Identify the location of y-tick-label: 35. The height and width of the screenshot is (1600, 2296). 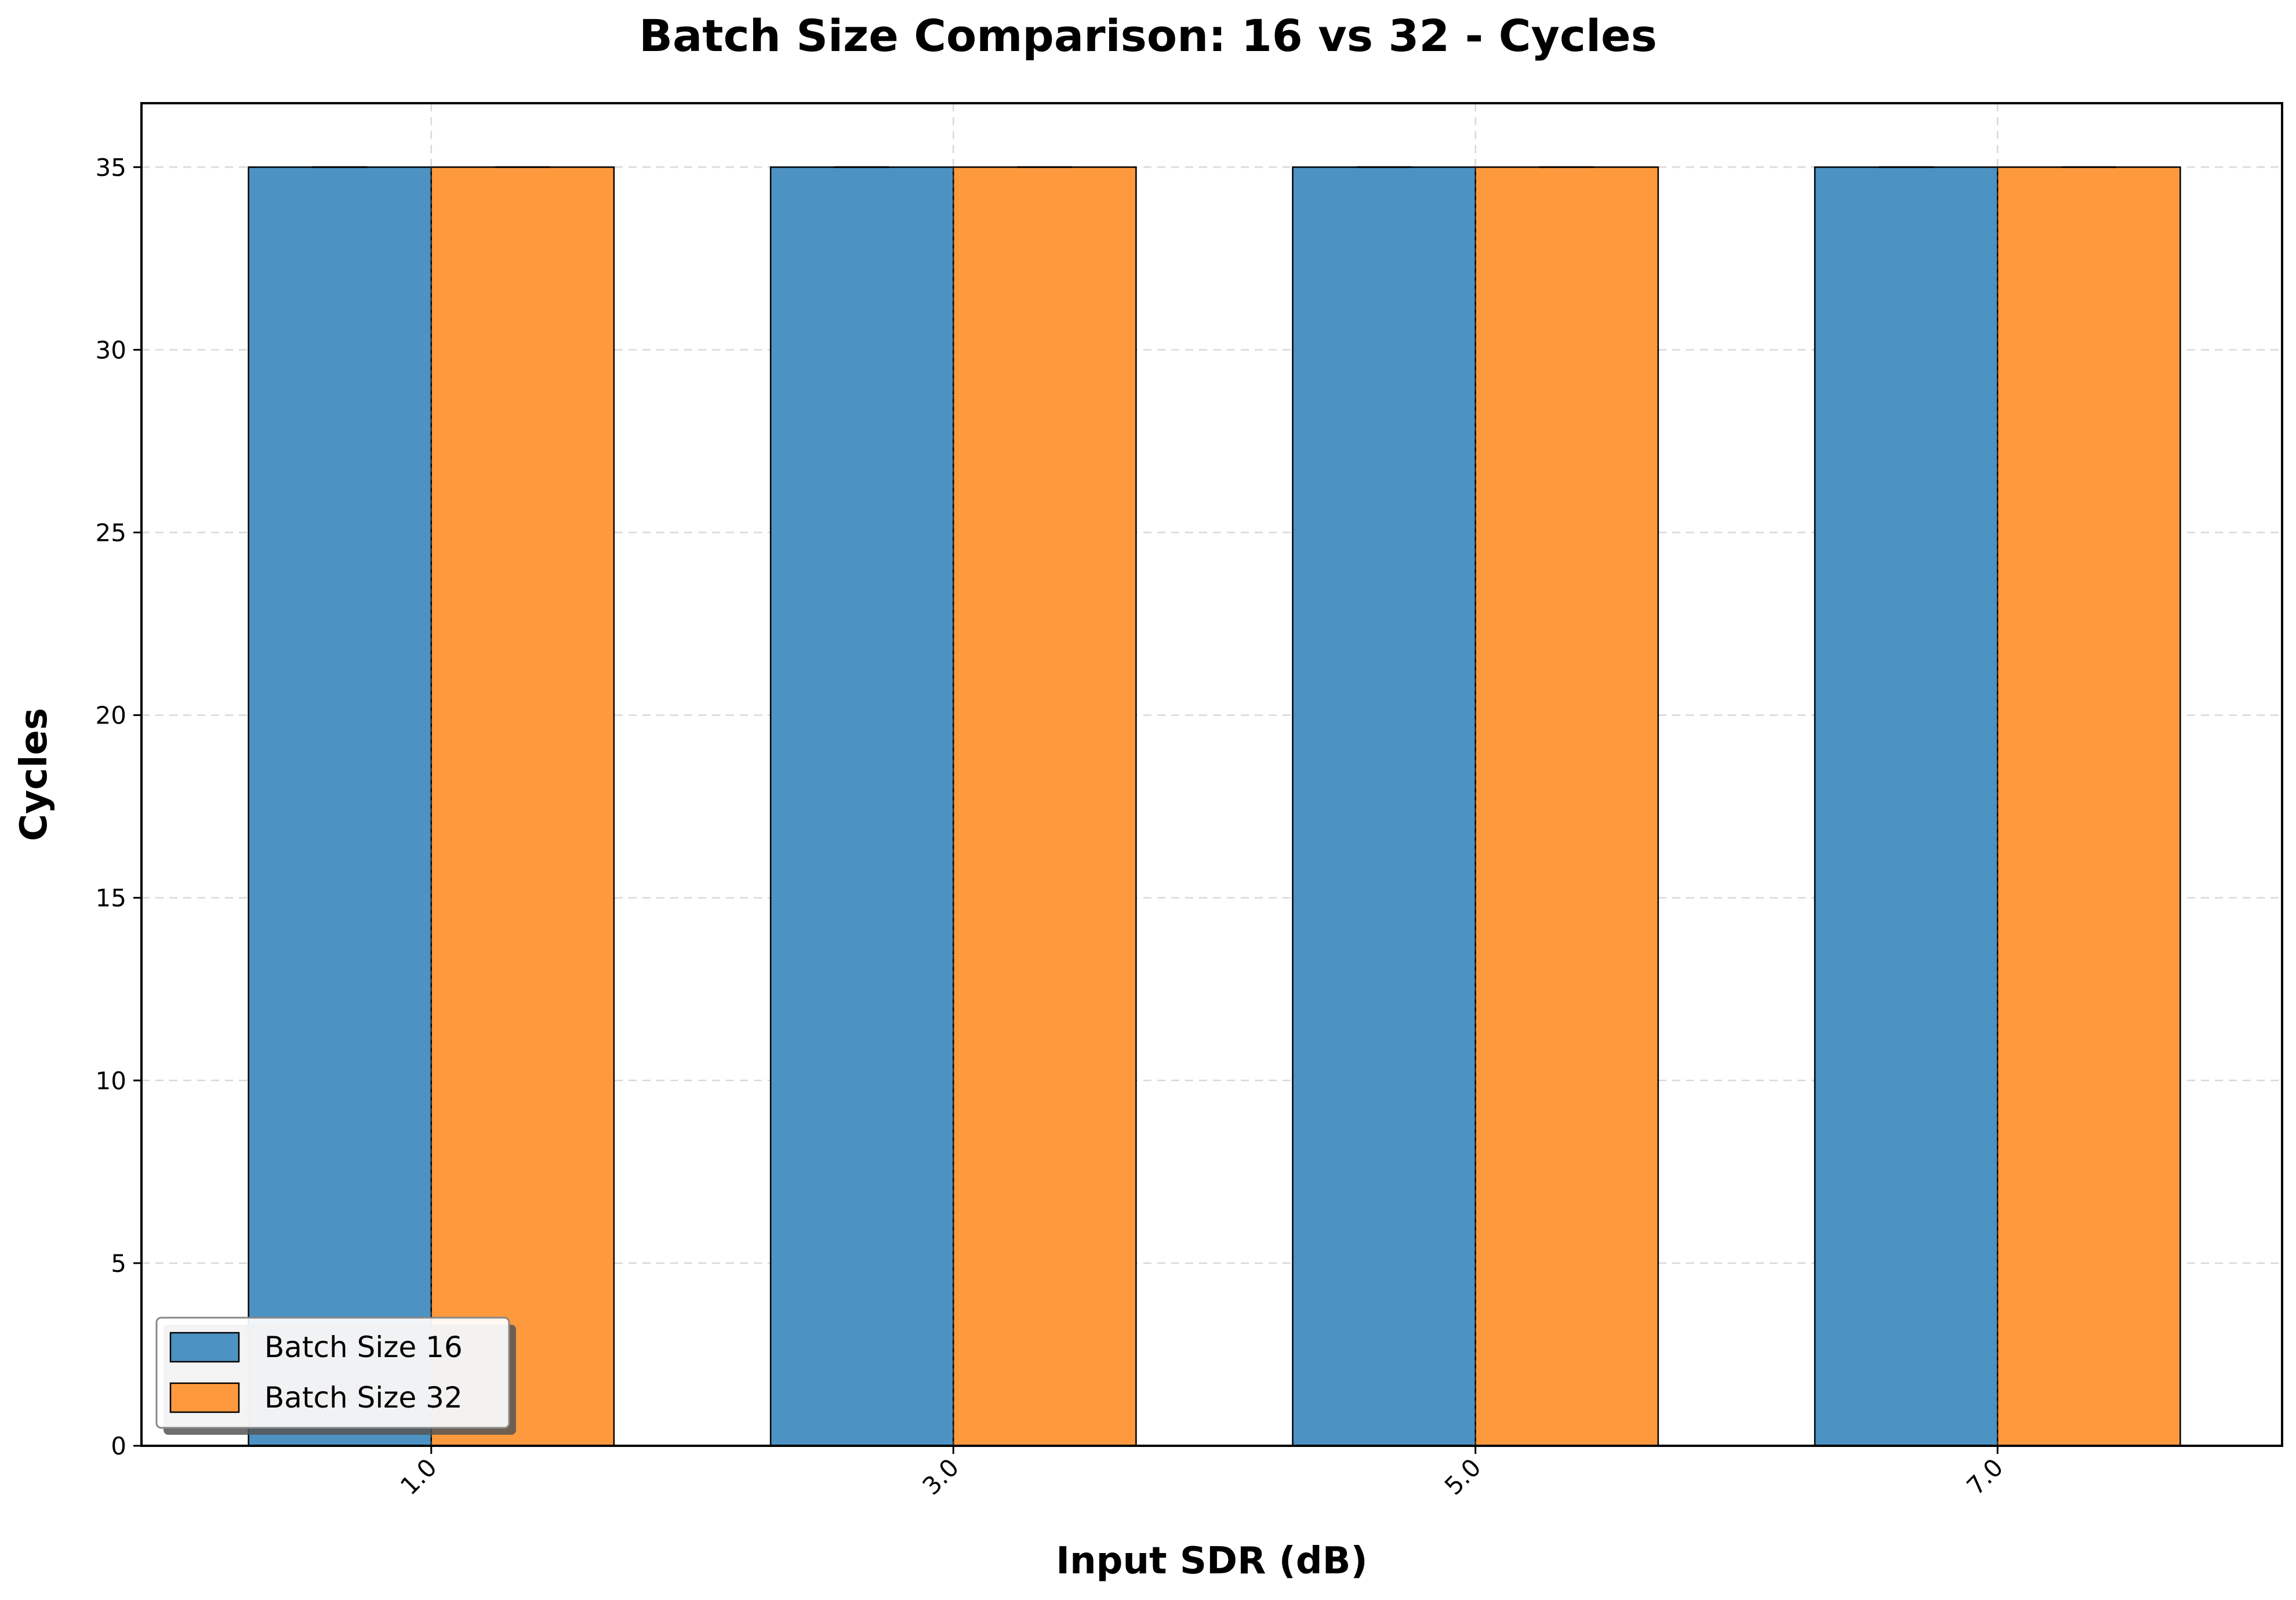
(111, 167).